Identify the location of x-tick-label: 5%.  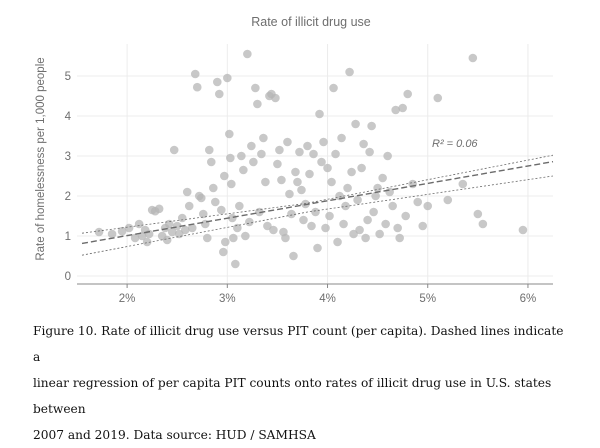
(427, 299).